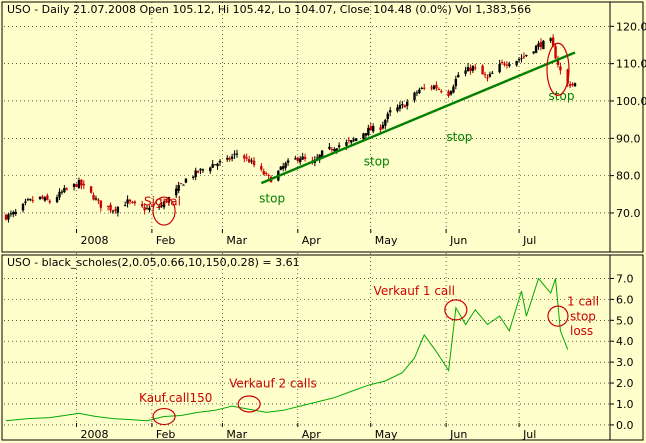 The width and height of the screenshot is (646, 443). Describe the element at coordinates (628, 213) in the screenshot. I see `price-ytick-label: 70.0` at that location.